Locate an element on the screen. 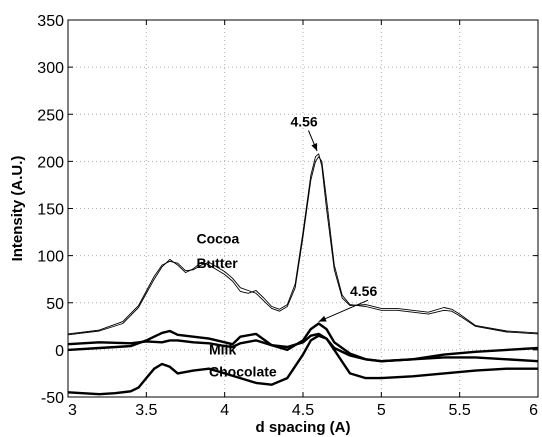  annotation-arrow is located at coordinates (343, 311).